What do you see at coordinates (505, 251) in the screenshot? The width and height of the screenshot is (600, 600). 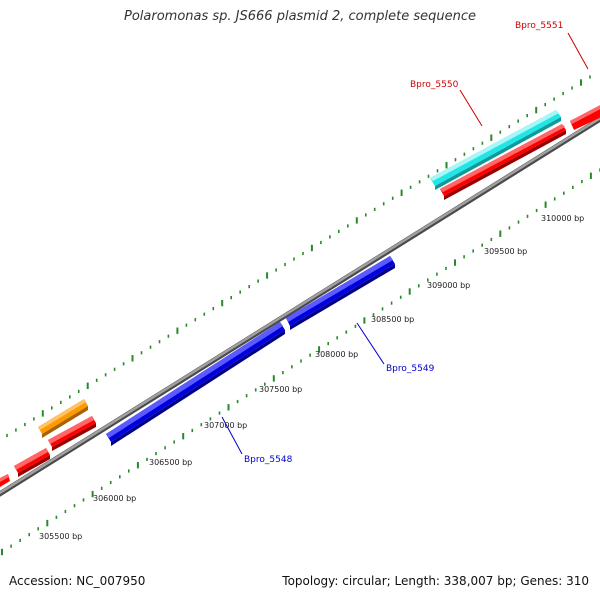 I see `scale-label: 309500 bp` at bounding box center [505, 251].